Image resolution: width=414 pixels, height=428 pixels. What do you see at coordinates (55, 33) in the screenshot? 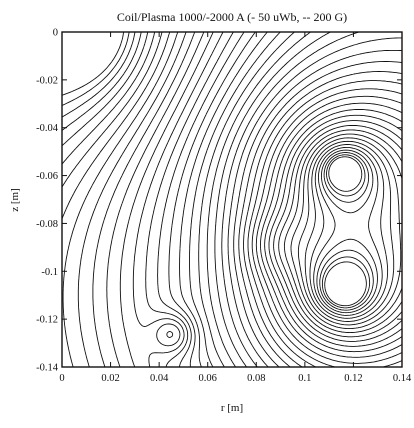
I see `y-tick-label: 0` at bounding box center [55, 33].